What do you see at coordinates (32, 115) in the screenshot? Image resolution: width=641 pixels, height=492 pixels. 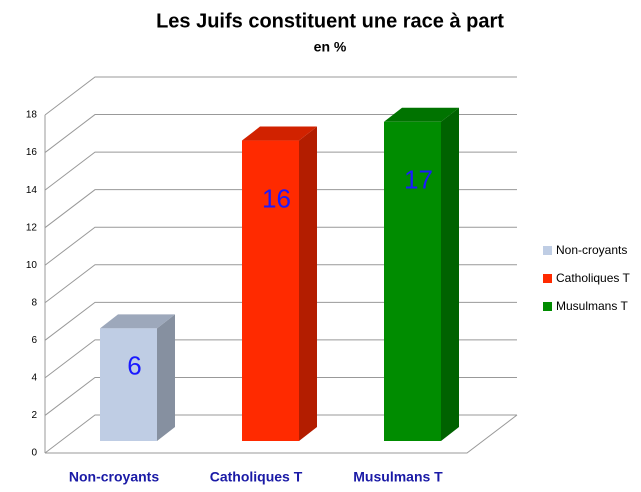 I see `y-tick-label: 18` at bounding box center [32, 115].